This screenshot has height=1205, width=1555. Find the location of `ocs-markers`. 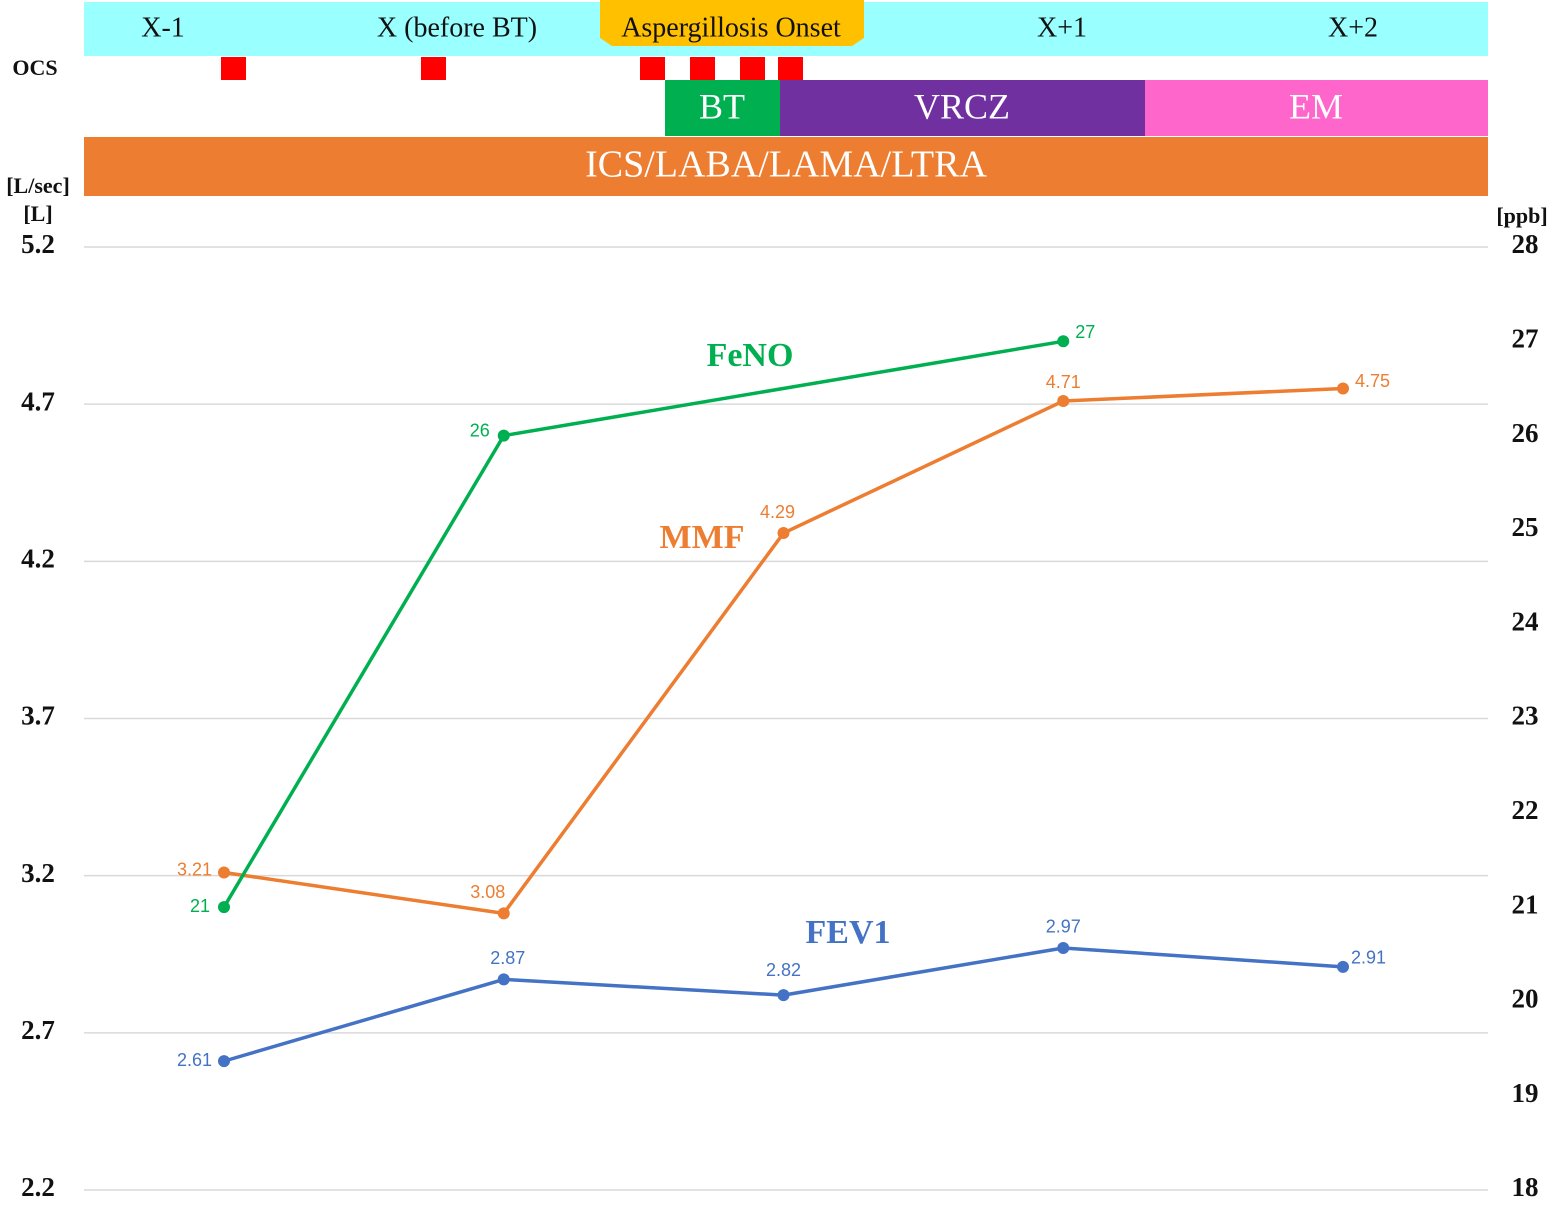

ocs-markers is located at coordinates (512, 68).